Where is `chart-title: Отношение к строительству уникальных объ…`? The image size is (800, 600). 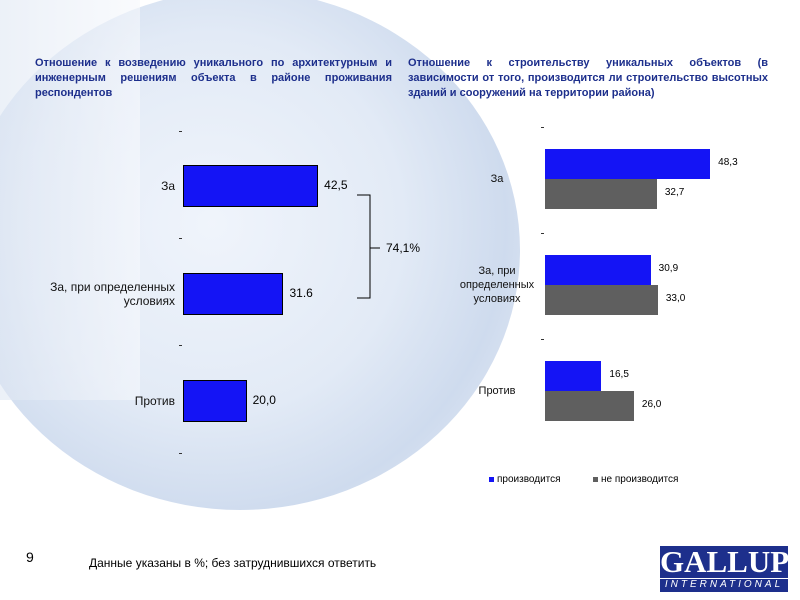
chart-title: Отношение к строительству уникальных объ… is located at coordinates (588, 78).